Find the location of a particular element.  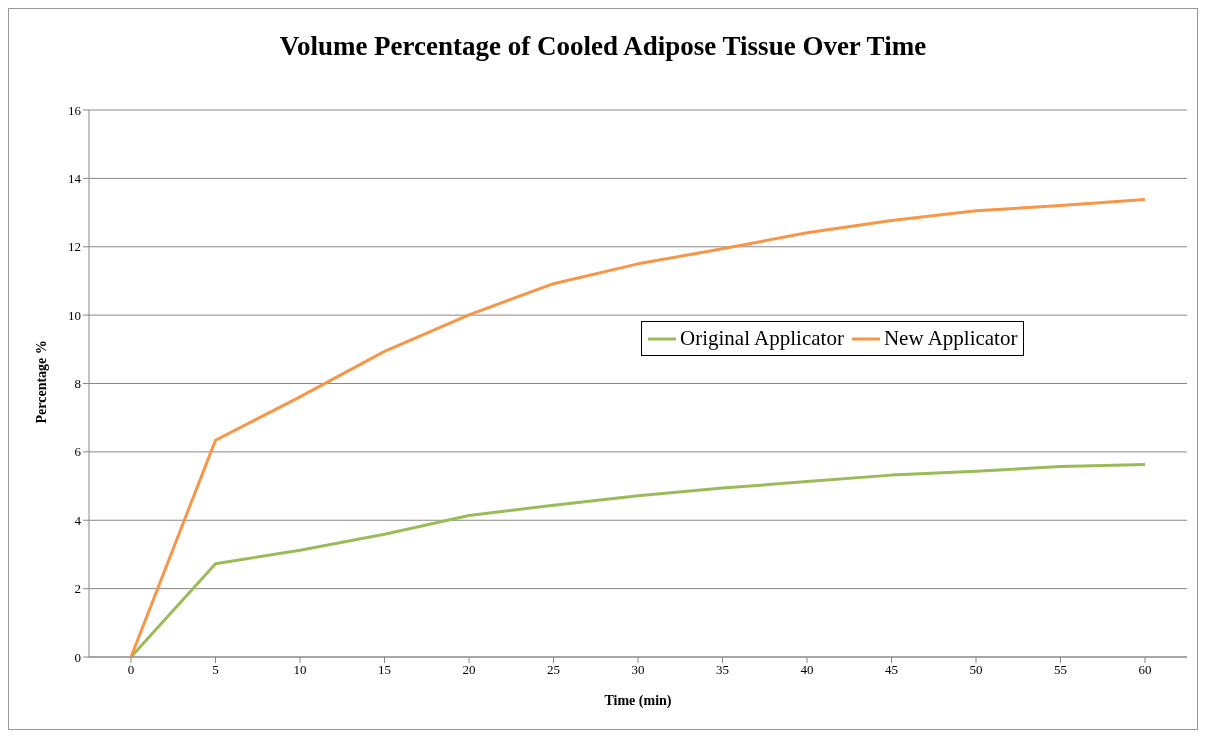

x-tick-label: 5 is located at coordinates (215, 670).